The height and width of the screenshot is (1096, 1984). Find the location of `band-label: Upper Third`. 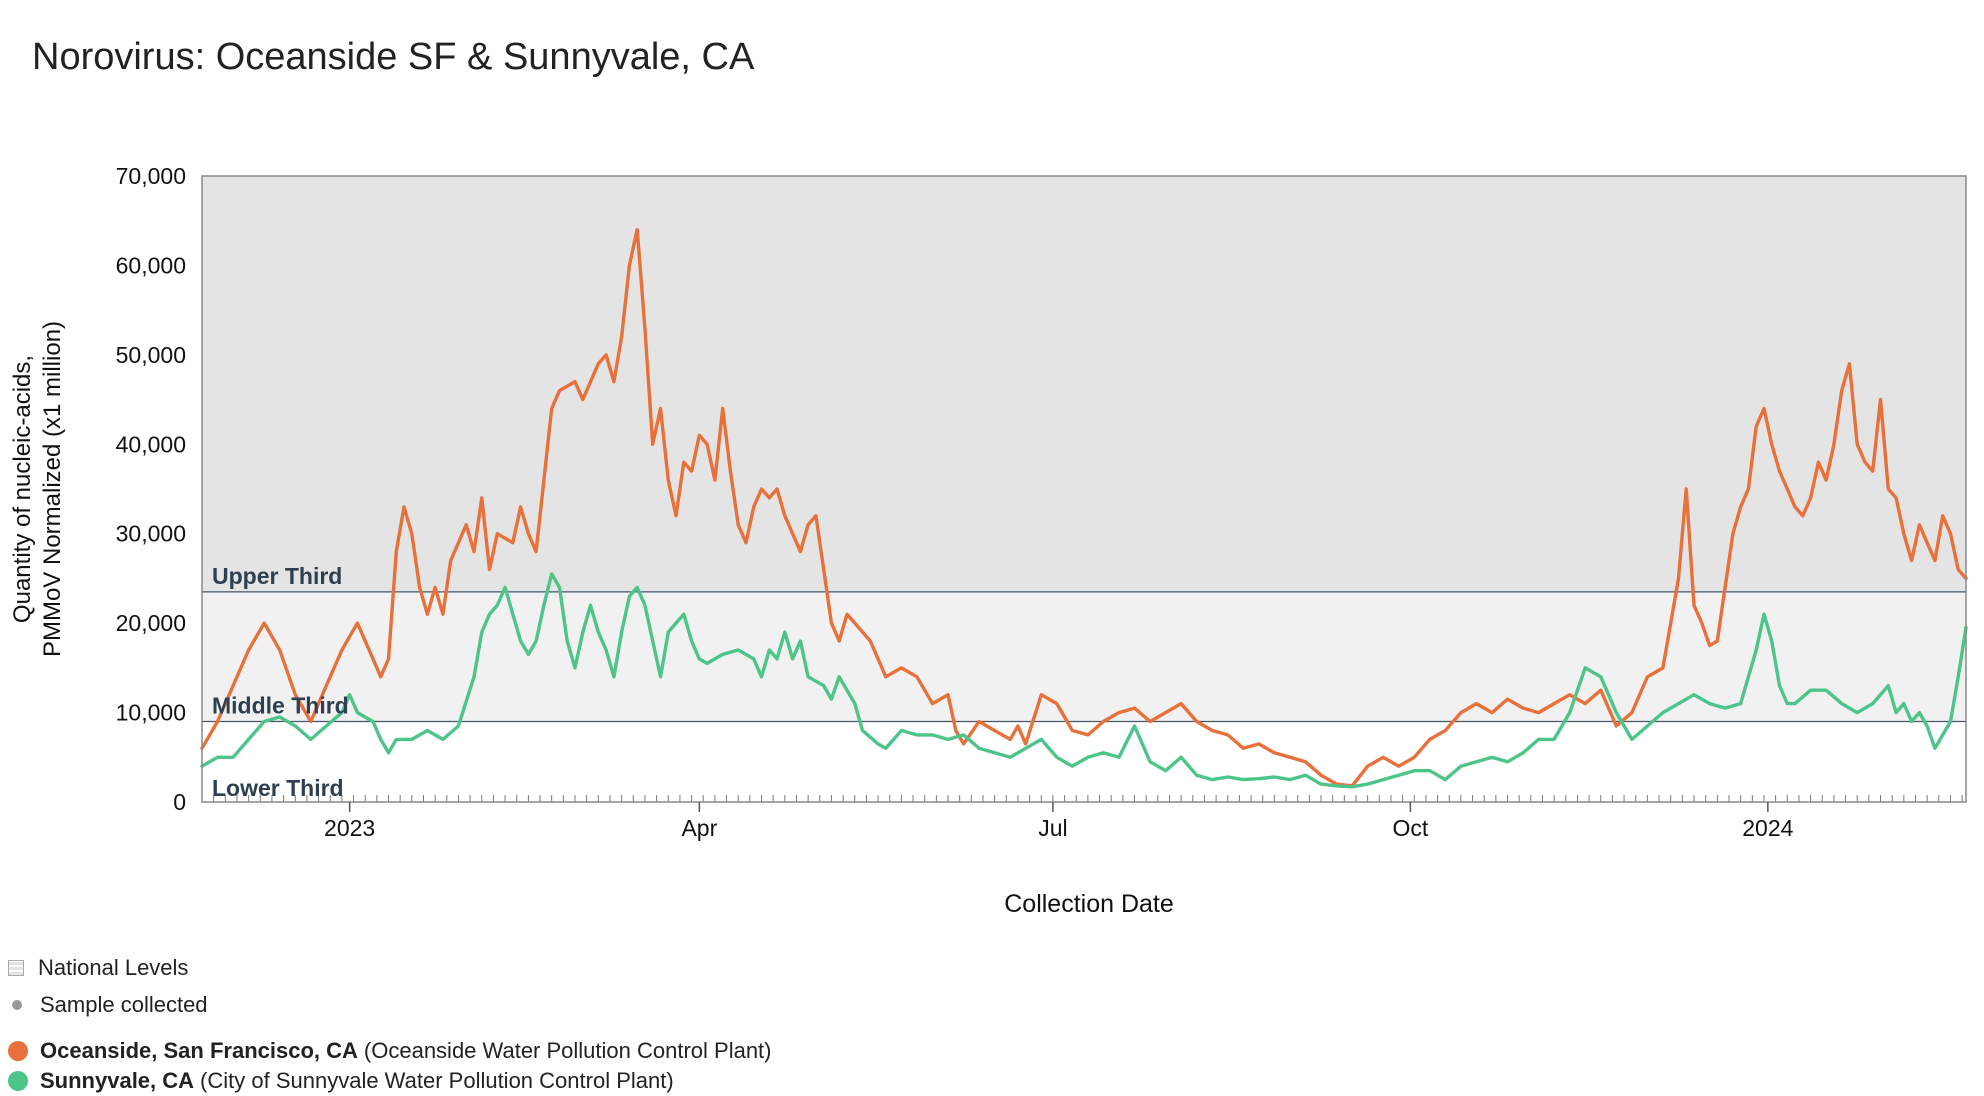

band-label: Upper Third is located at coordinates (277, 576).